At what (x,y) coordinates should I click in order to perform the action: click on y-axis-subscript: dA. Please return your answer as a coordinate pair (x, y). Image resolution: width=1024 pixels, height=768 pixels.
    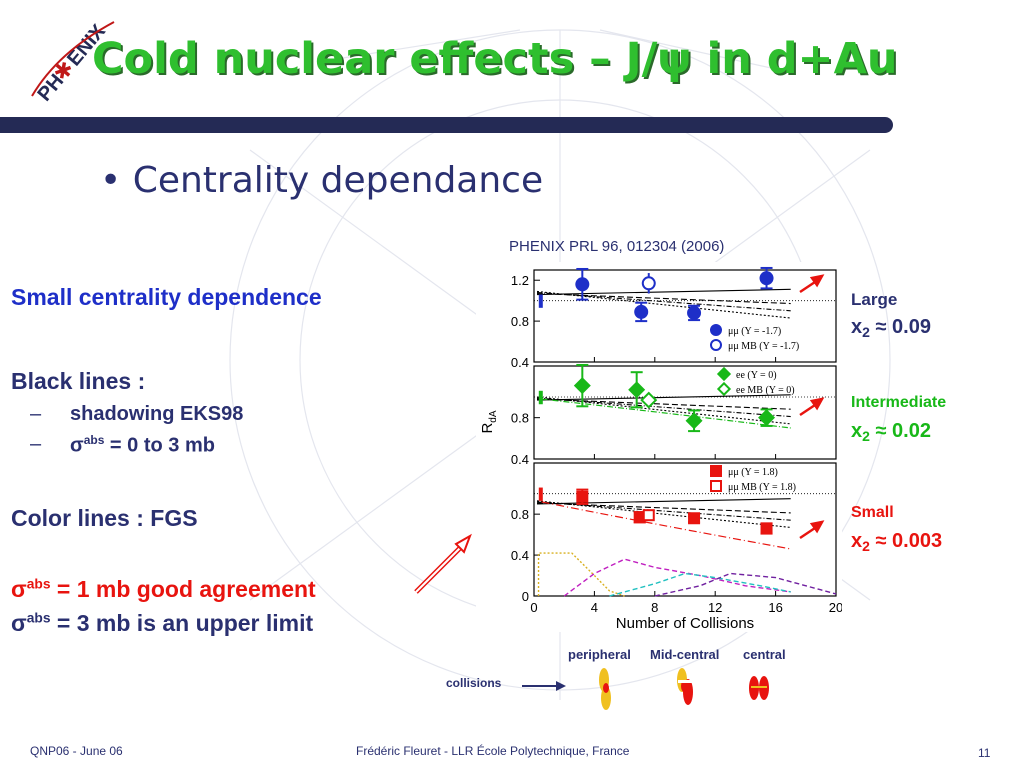
    Looking at the image, I should click on (493, 416).